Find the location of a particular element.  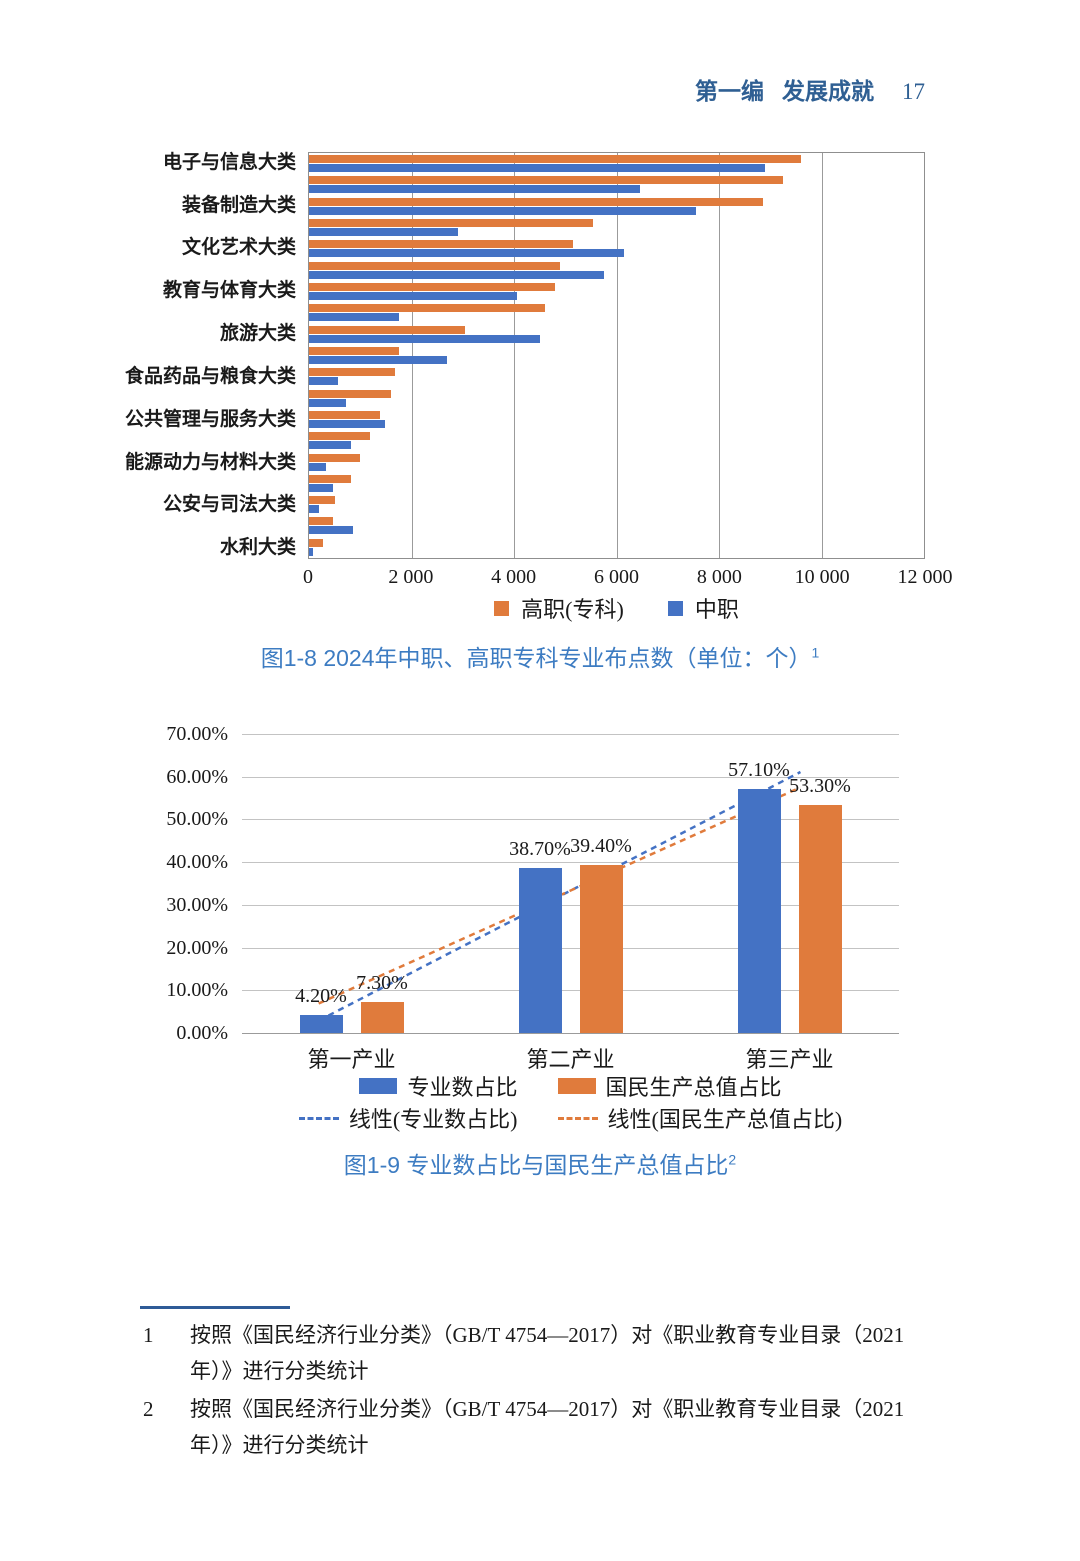

trend-zhuanye-swatch is located at coordinates (318, 1118).